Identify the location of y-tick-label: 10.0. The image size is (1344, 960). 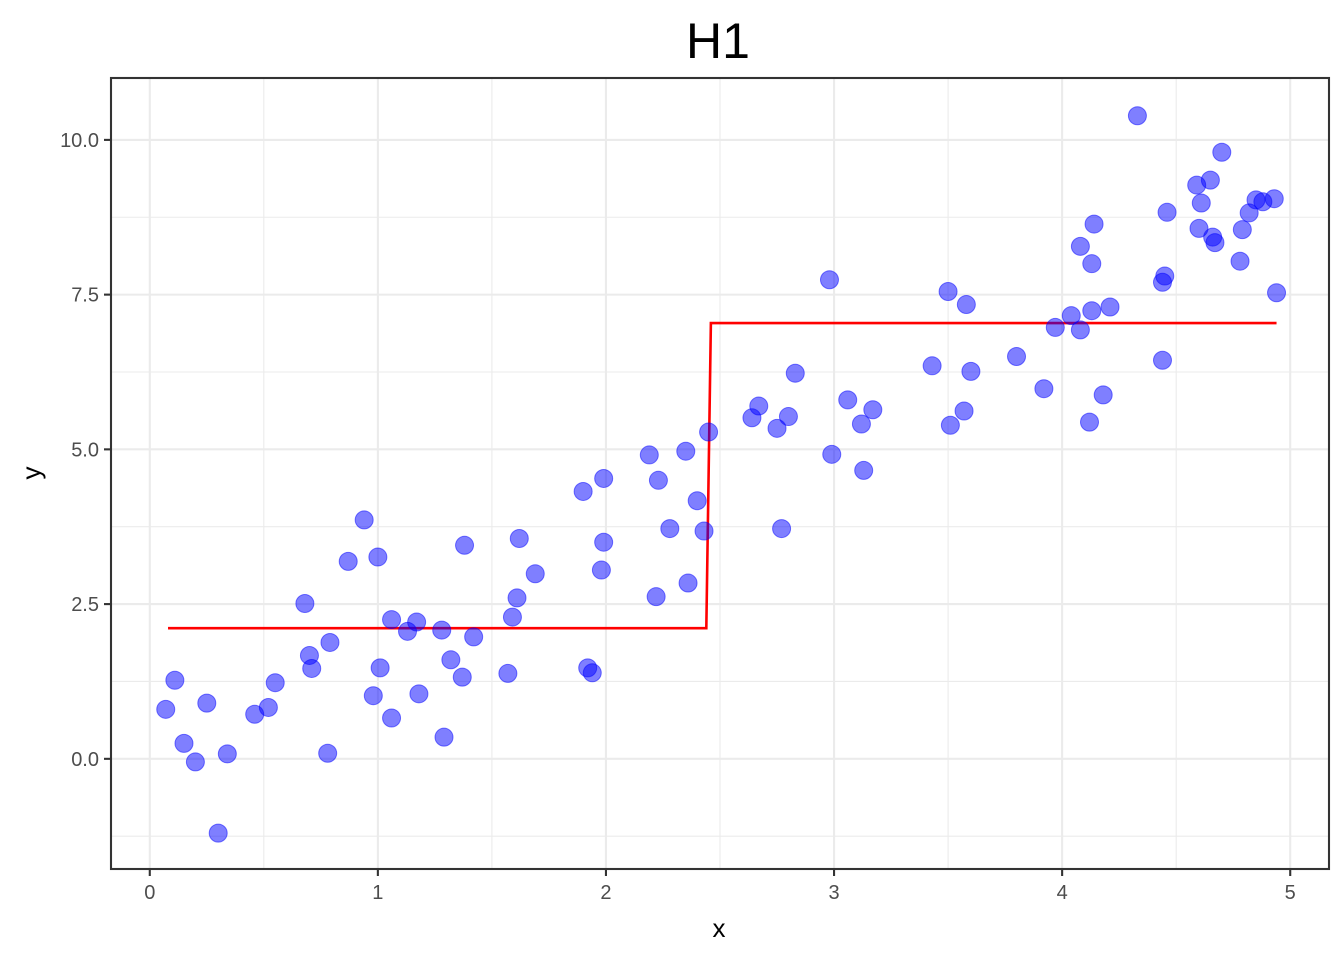
(79, 141).